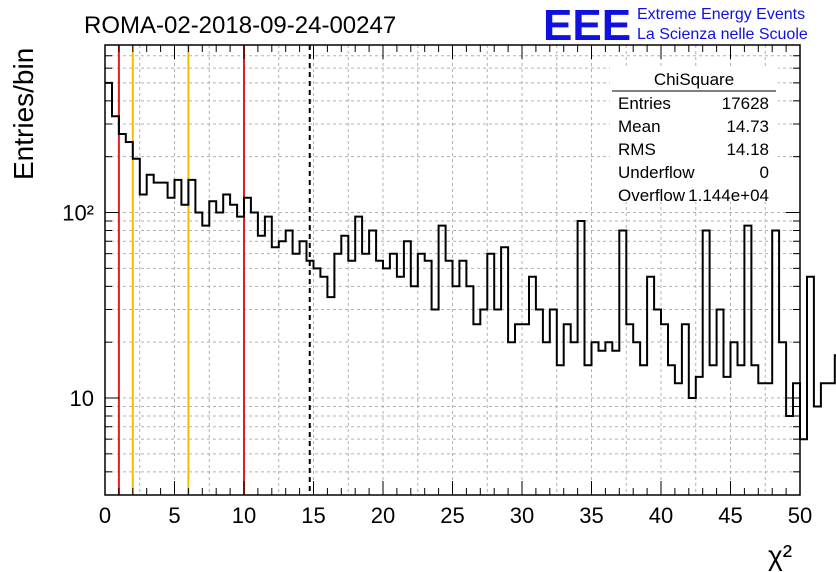 The width and height of the screenshot is (836, 572). I want to click on x-tick-label: 50, so click(800, 515).